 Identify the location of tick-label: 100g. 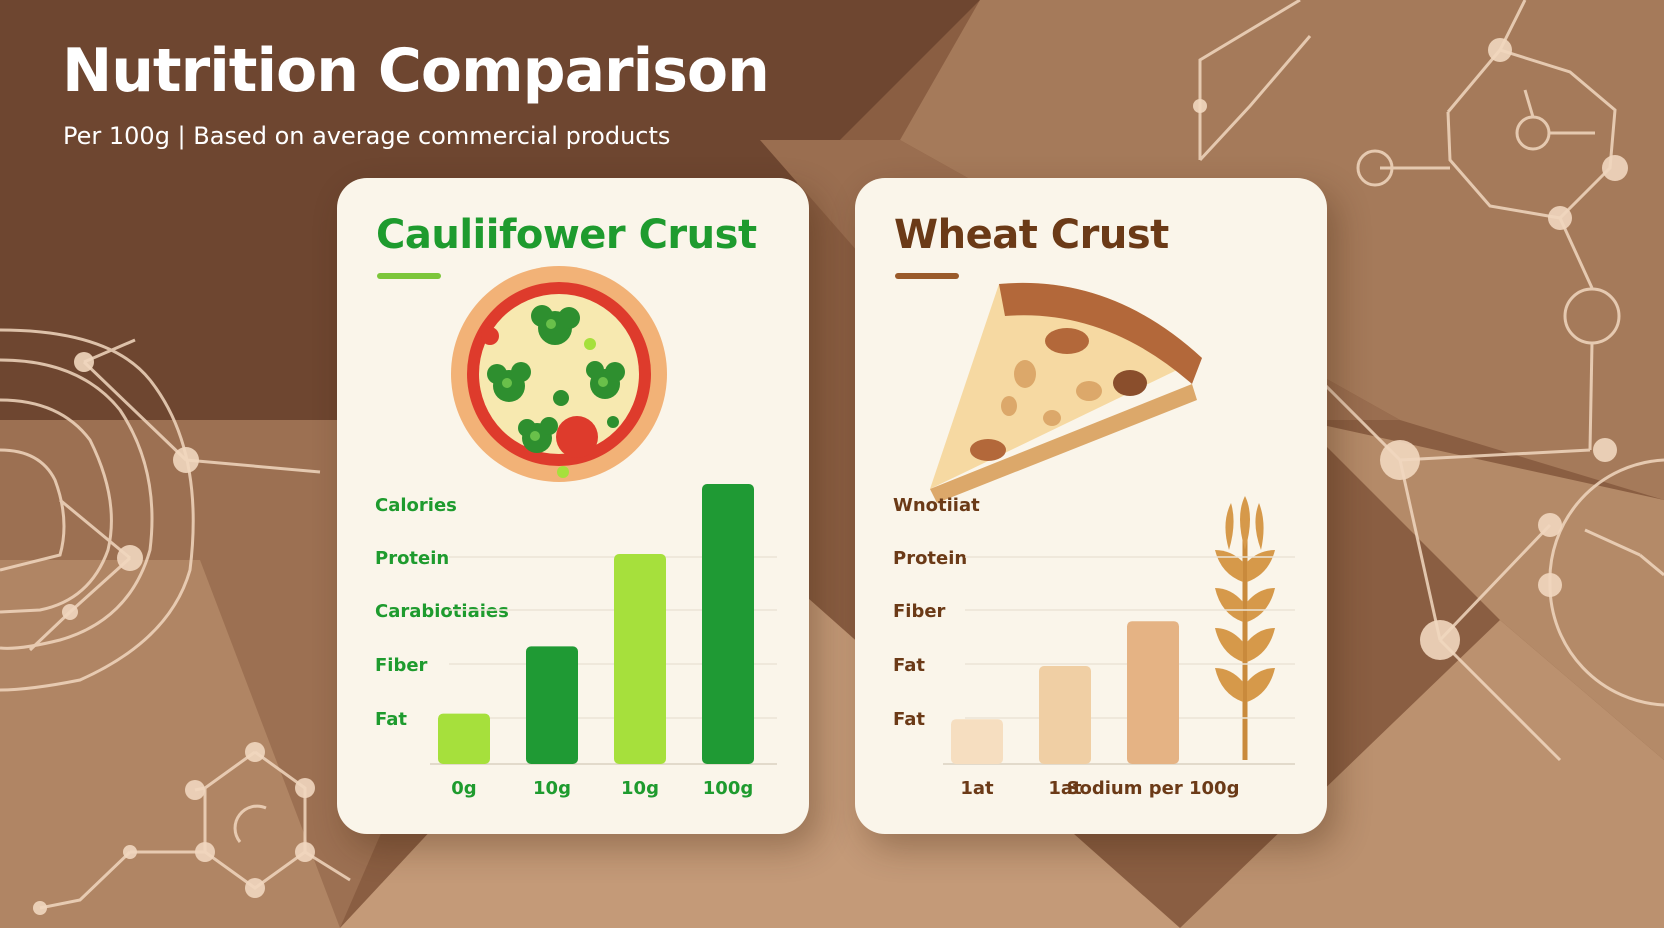
(728, 788).